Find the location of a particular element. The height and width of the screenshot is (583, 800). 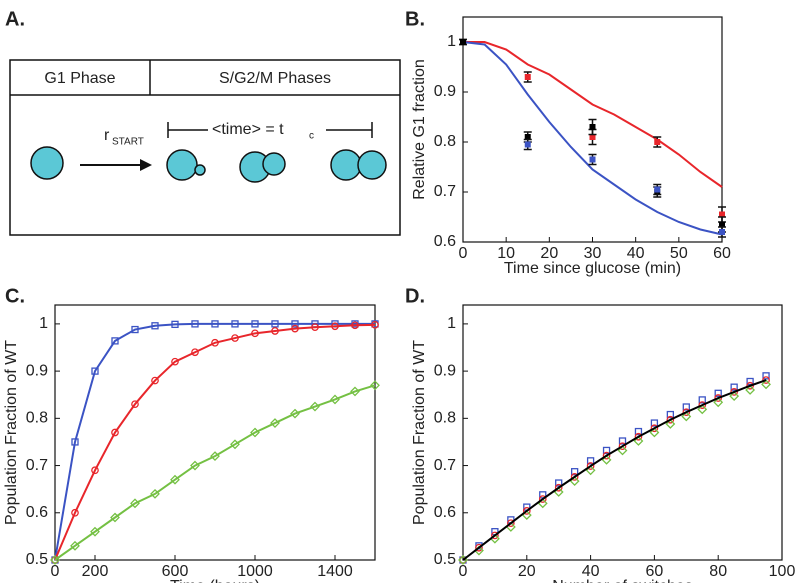

cell is located at coordinates (182, 165).